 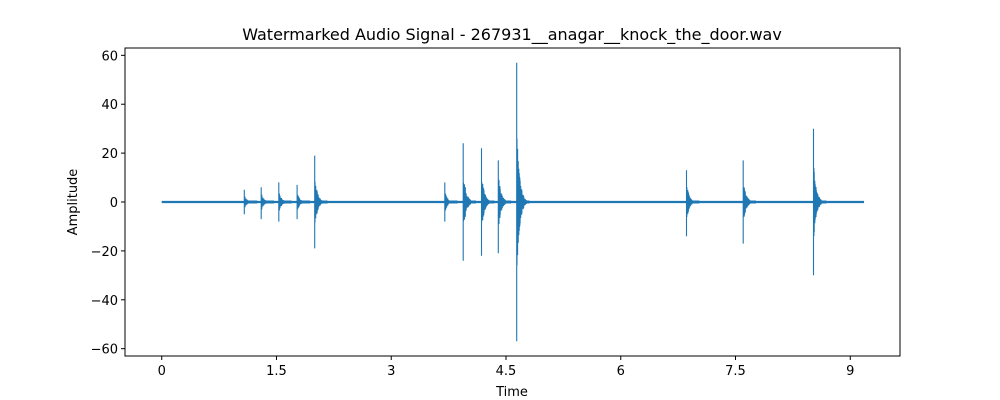 What do you see at coordinates (109, 105) in the screenshot?
I see `y-tick-label: 40` at bounding box center [109, 105].